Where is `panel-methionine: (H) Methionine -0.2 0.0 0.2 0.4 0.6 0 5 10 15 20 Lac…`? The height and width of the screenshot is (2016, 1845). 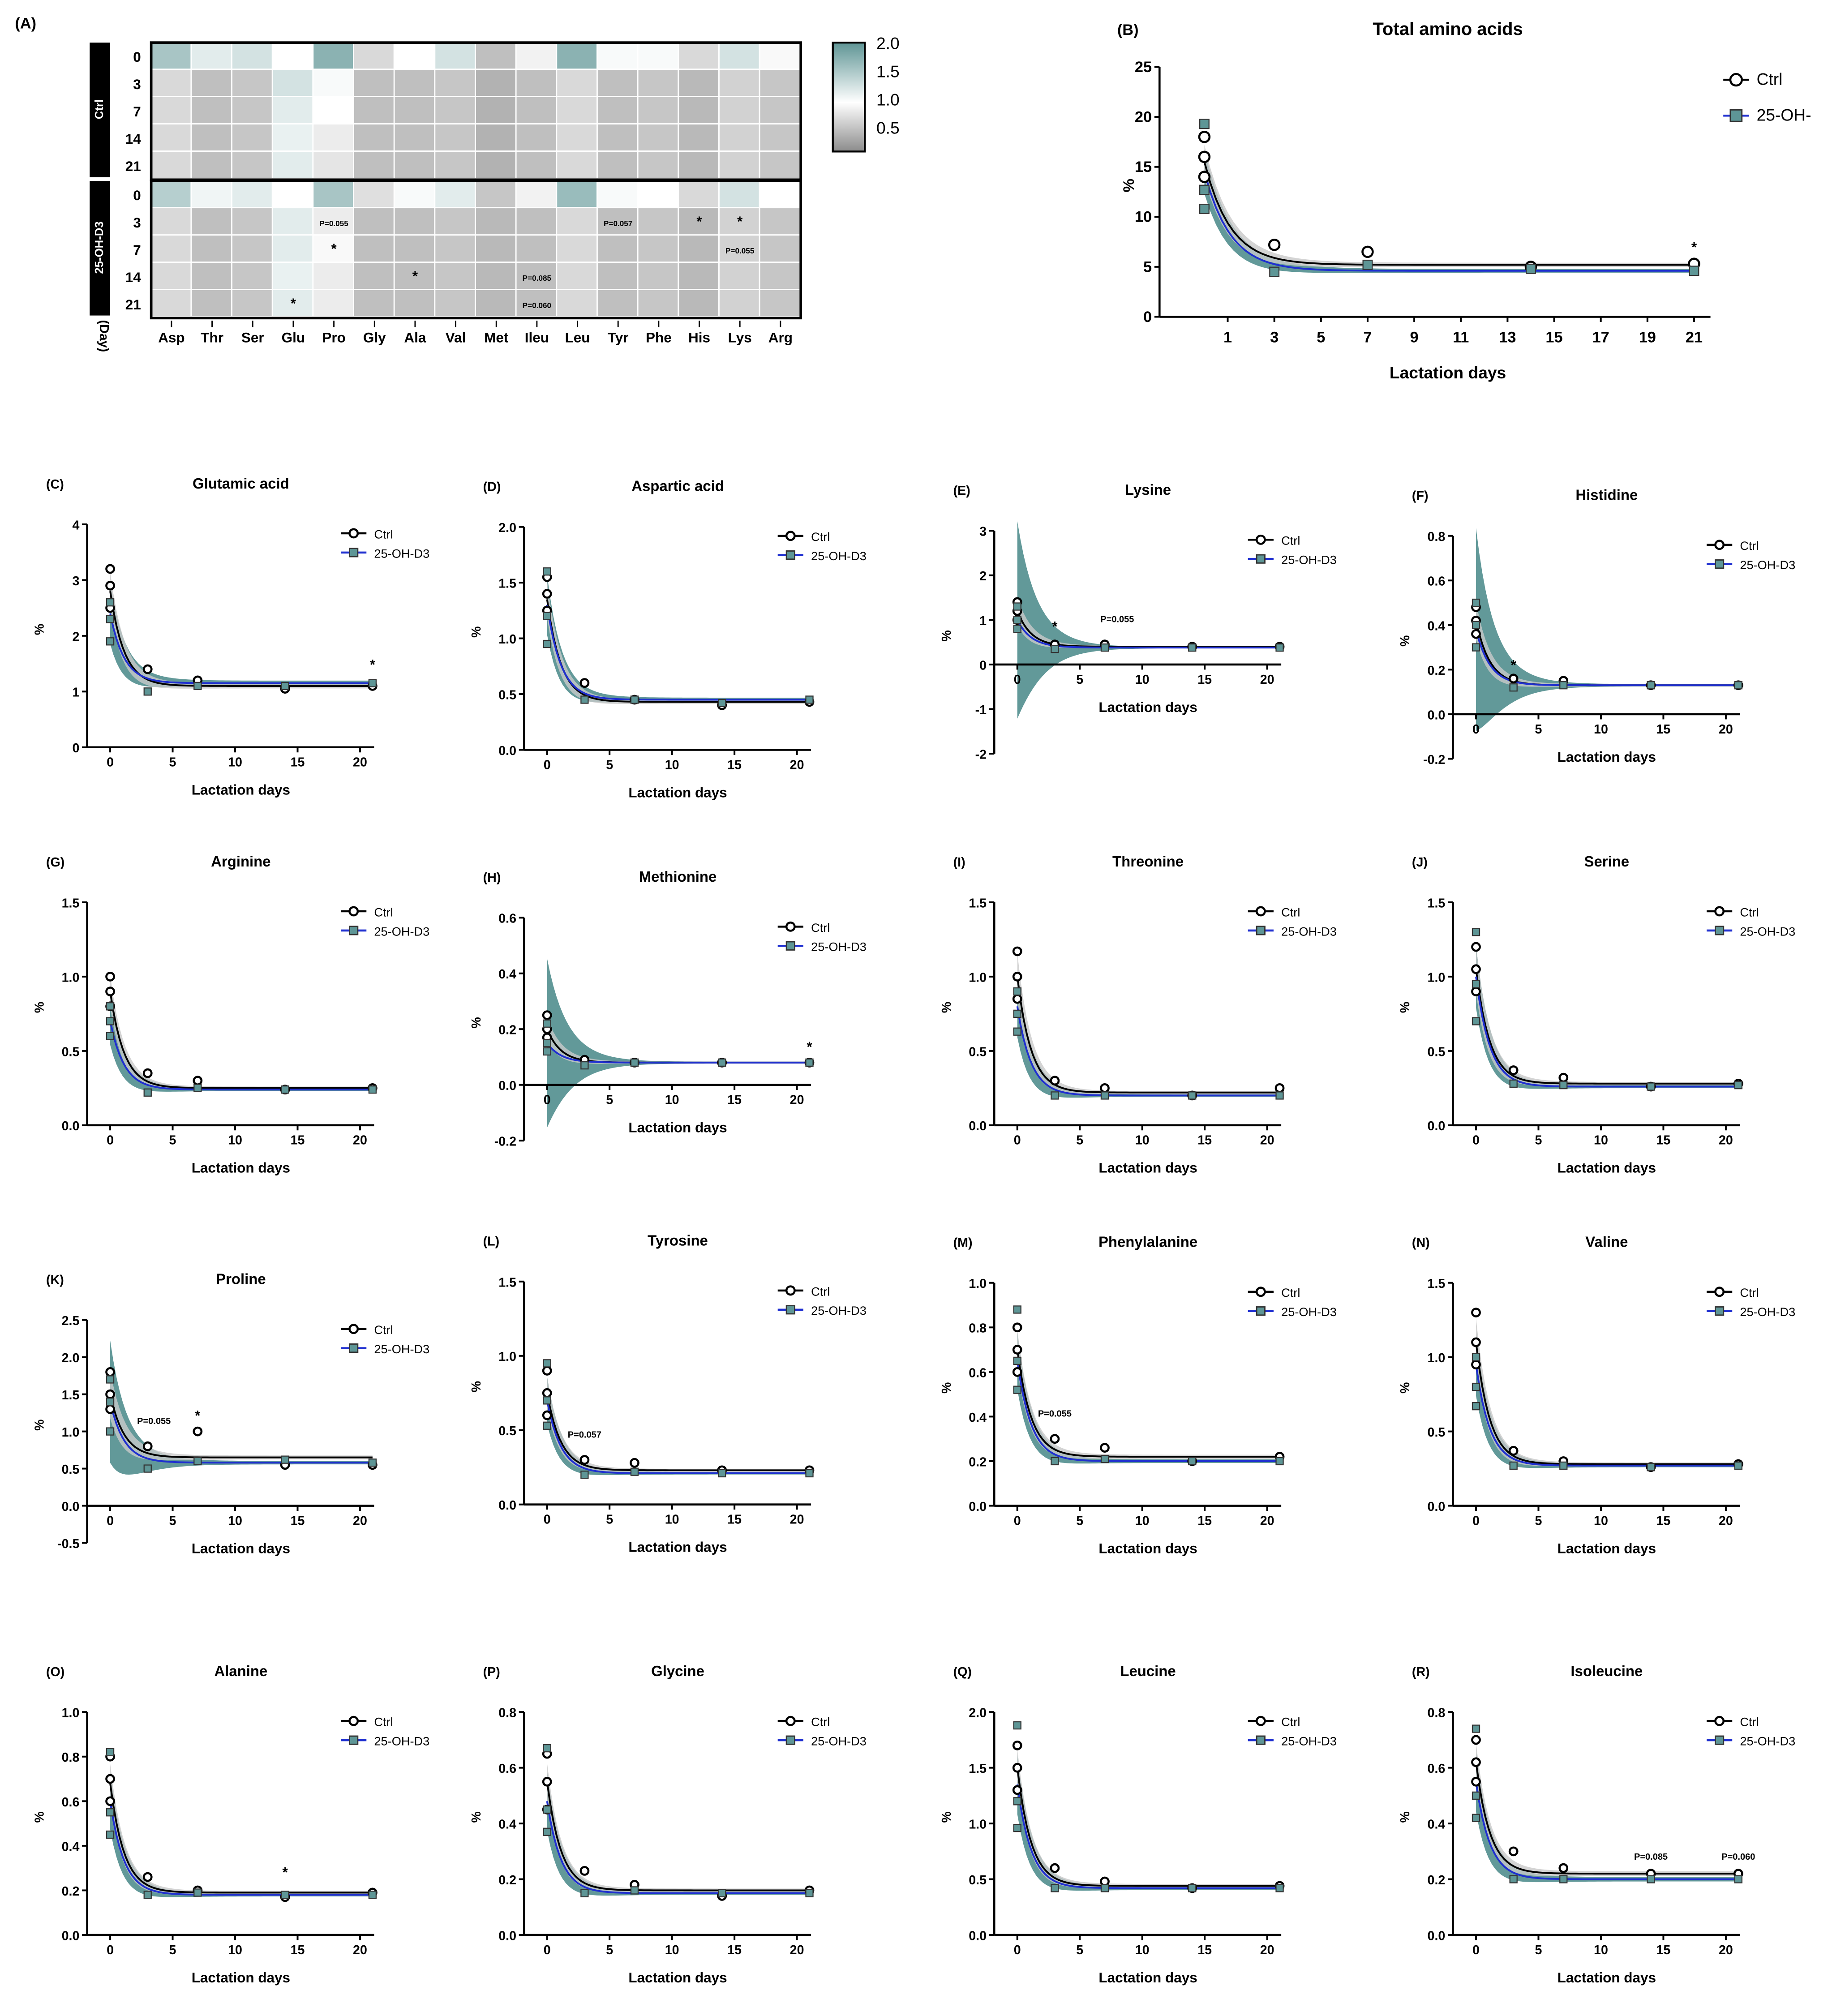
panel-methionine: (H) Methionine -0.2 0.0 0.2 0.4 0.6 0 5 10 15 20 Lac… is located at coordinates (668, 1008).